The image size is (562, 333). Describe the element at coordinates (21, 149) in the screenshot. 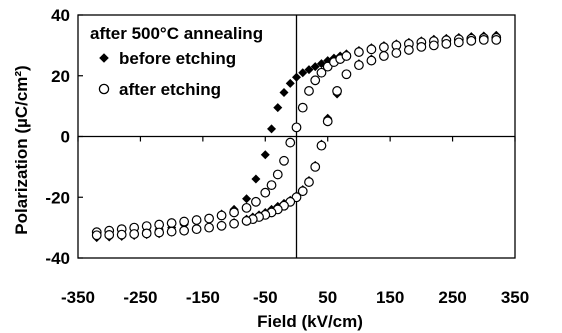

I see `y-axis-title: Polarization (µC/cm²)` at that location.